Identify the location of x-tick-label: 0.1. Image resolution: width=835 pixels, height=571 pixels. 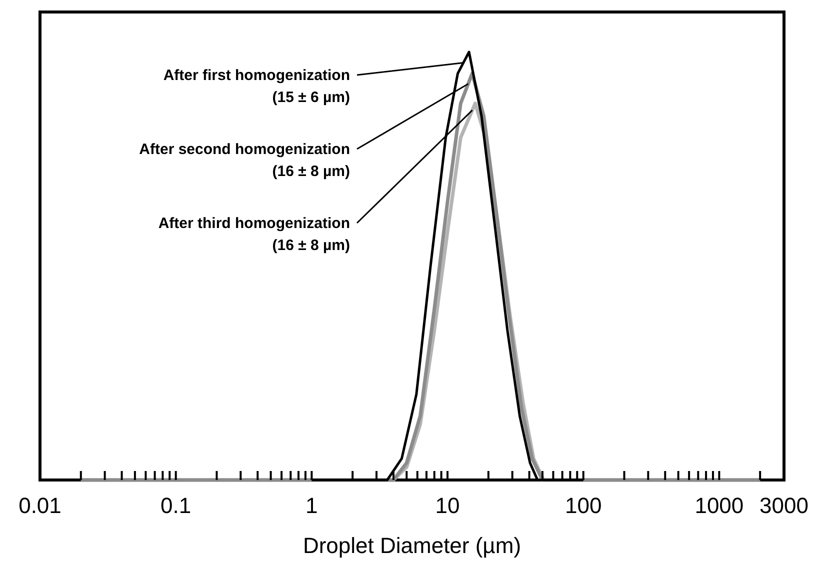
(176, 505).